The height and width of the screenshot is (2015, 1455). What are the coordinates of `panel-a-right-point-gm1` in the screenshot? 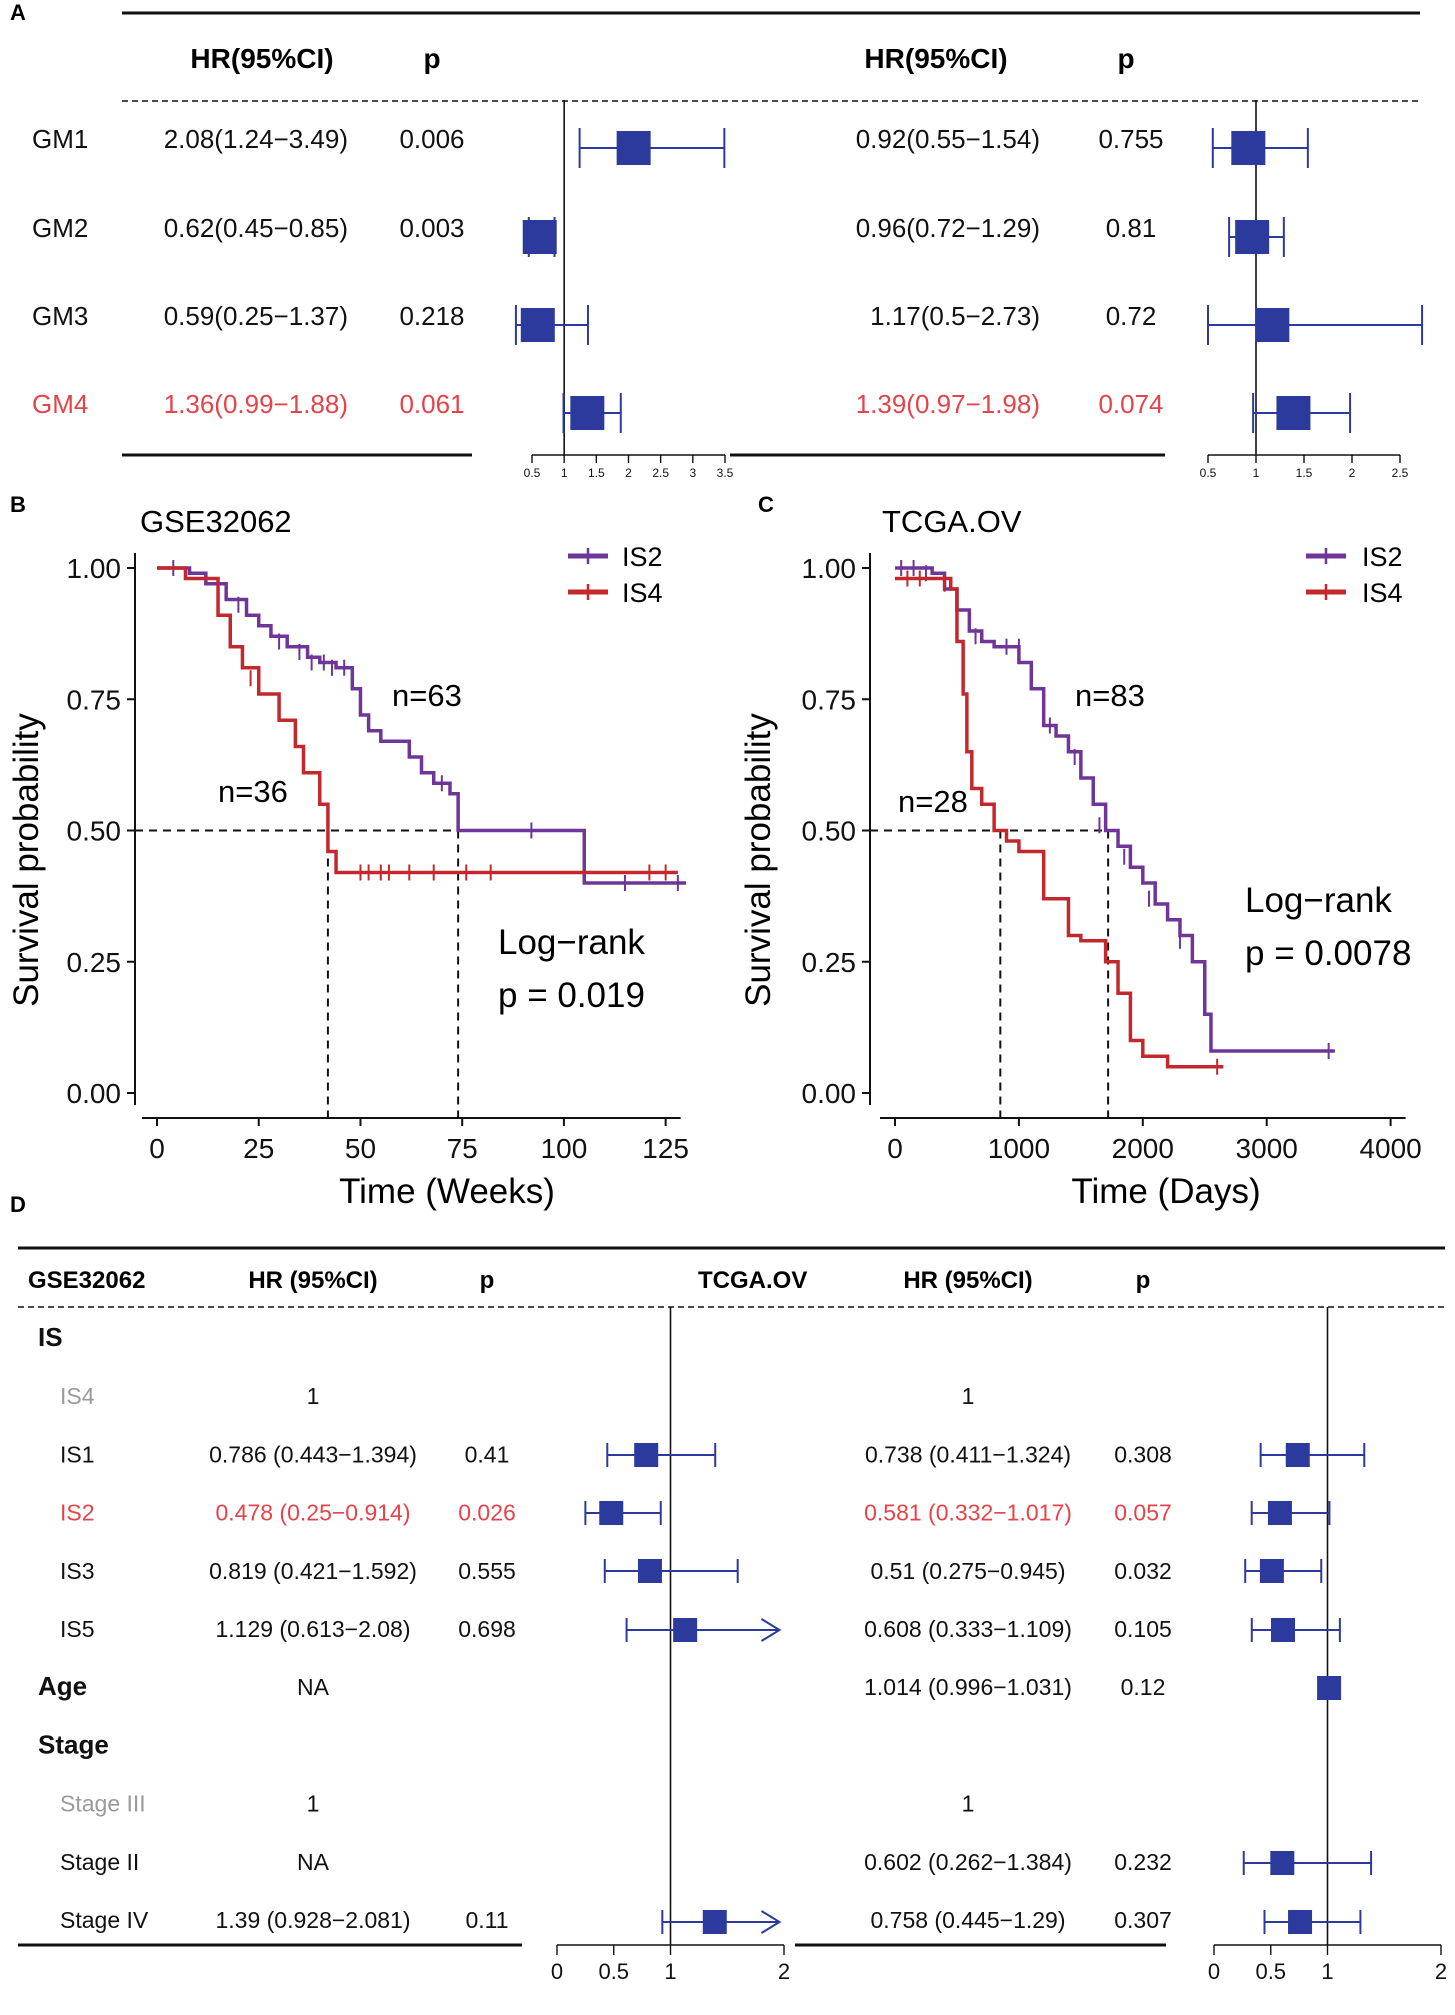 It's located at (1248, 148).